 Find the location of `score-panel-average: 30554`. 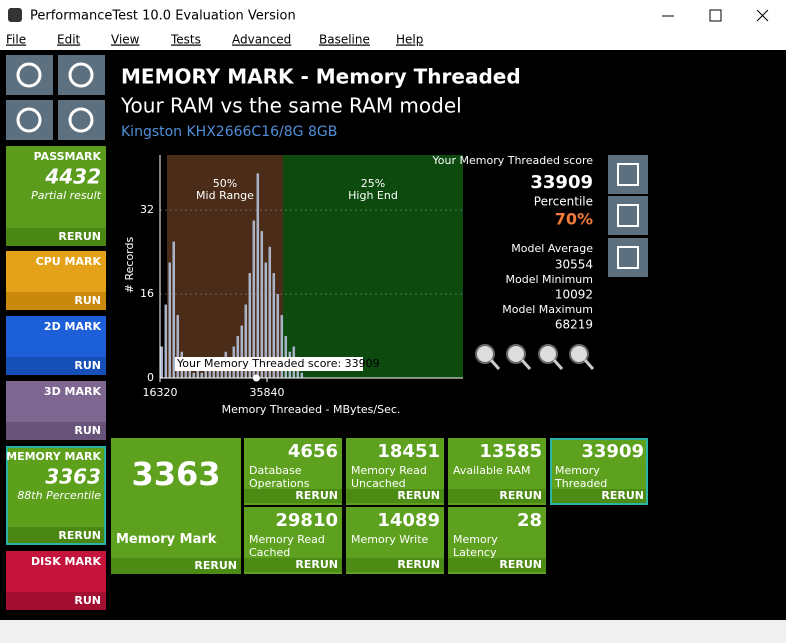

score-panel-average: 30554 is located at coordinates (574, 265).